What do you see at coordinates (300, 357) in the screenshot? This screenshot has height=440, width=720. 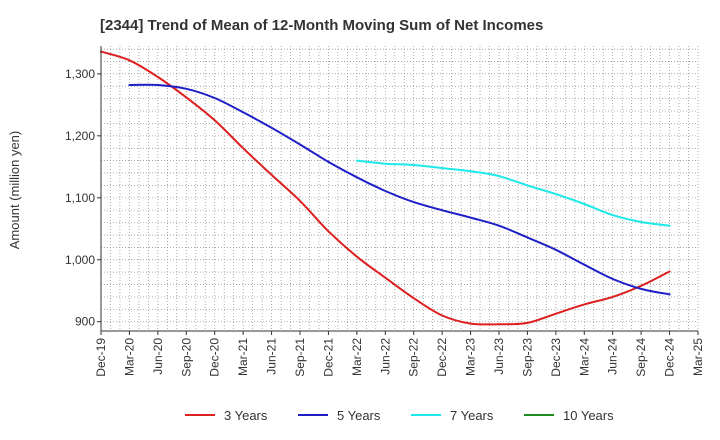 I see `x-tick-label: Sep-21` at bounding box center [300, 357].